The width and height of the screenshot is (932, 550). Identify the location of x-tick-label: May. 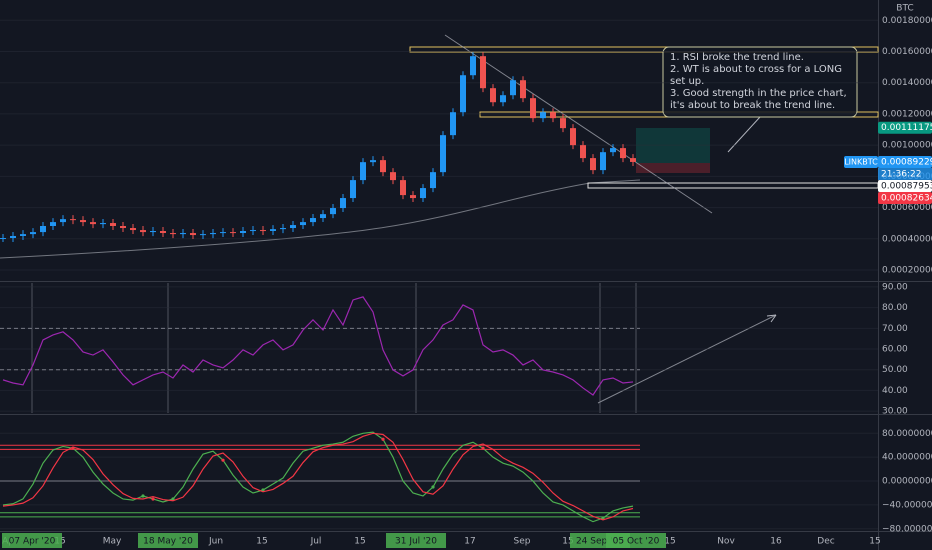
(112, 542).